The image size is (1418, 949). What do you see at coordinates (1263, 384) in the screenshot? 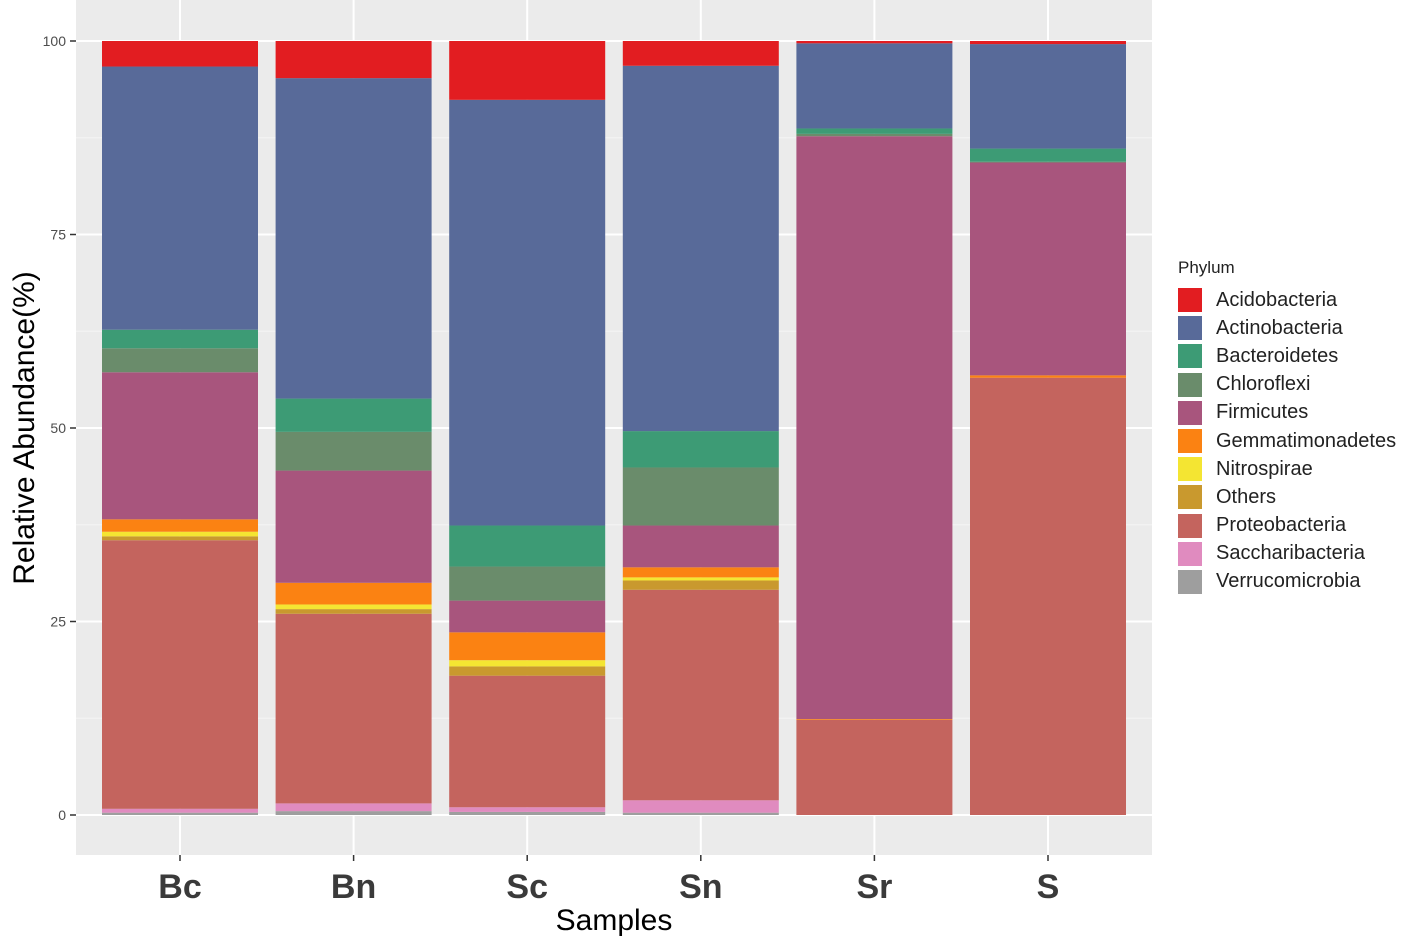
I see `legend-label: Chloroflexi` at bounding box center [1263, 384].